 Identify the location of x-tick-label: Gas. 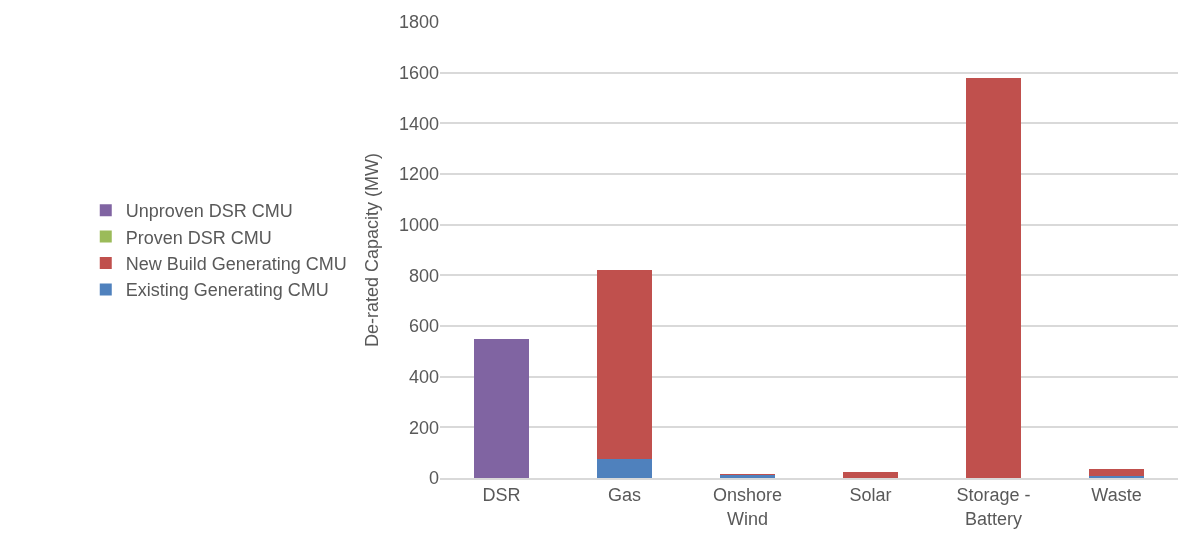
(624, 495).